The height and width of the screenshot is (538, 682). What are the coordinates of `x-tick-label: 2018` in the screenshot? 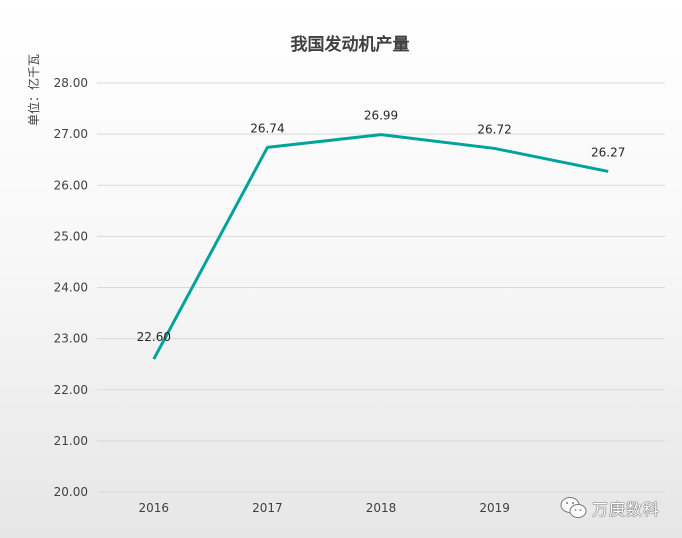 It's located at (381, 508).